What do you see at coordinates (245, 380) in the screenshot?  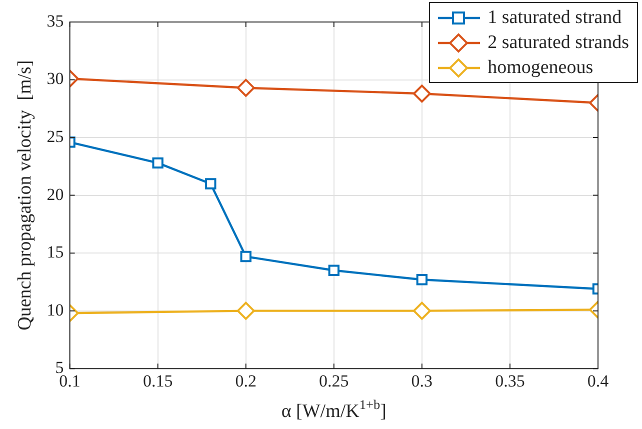 I see `x-tick-label: 0.2` at bounding box center [245, 380].